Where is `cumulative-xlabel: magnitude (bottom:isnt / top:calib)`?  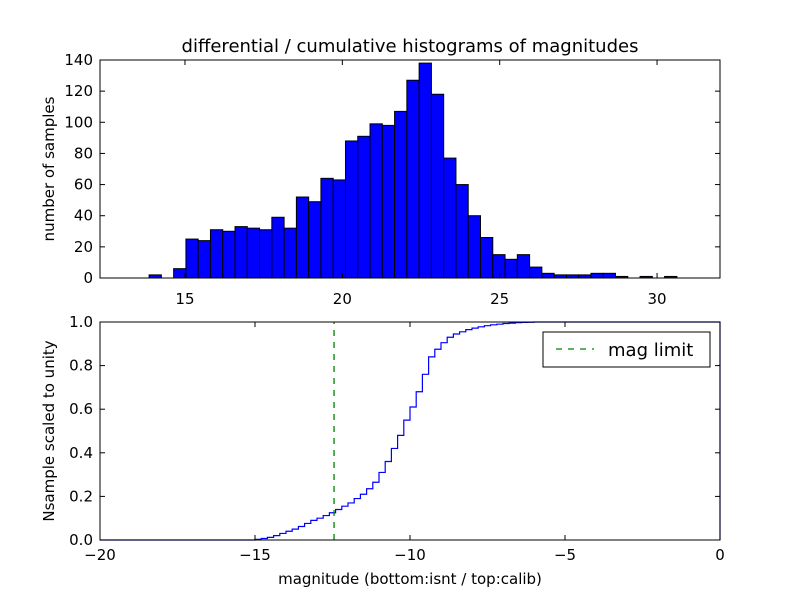 cumulative-xlabel: magnitude (bottom:isnt / top:calib) is located at coordinates (410, 579).